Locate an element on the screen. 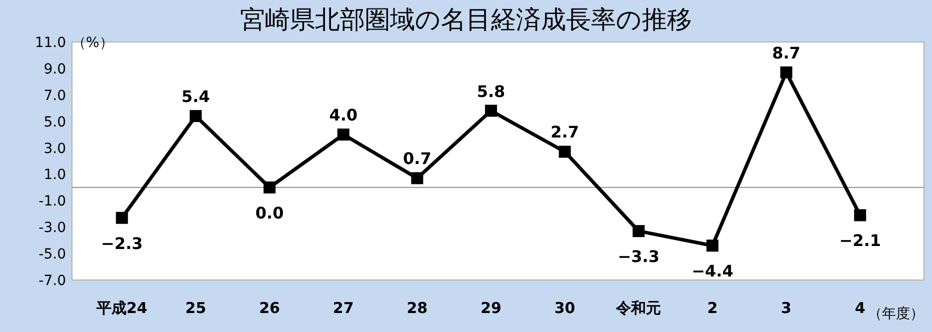 The width and height of the screenshot is (932, 332). y-tick-label: 5.0 is located at coordinates (55, 122).